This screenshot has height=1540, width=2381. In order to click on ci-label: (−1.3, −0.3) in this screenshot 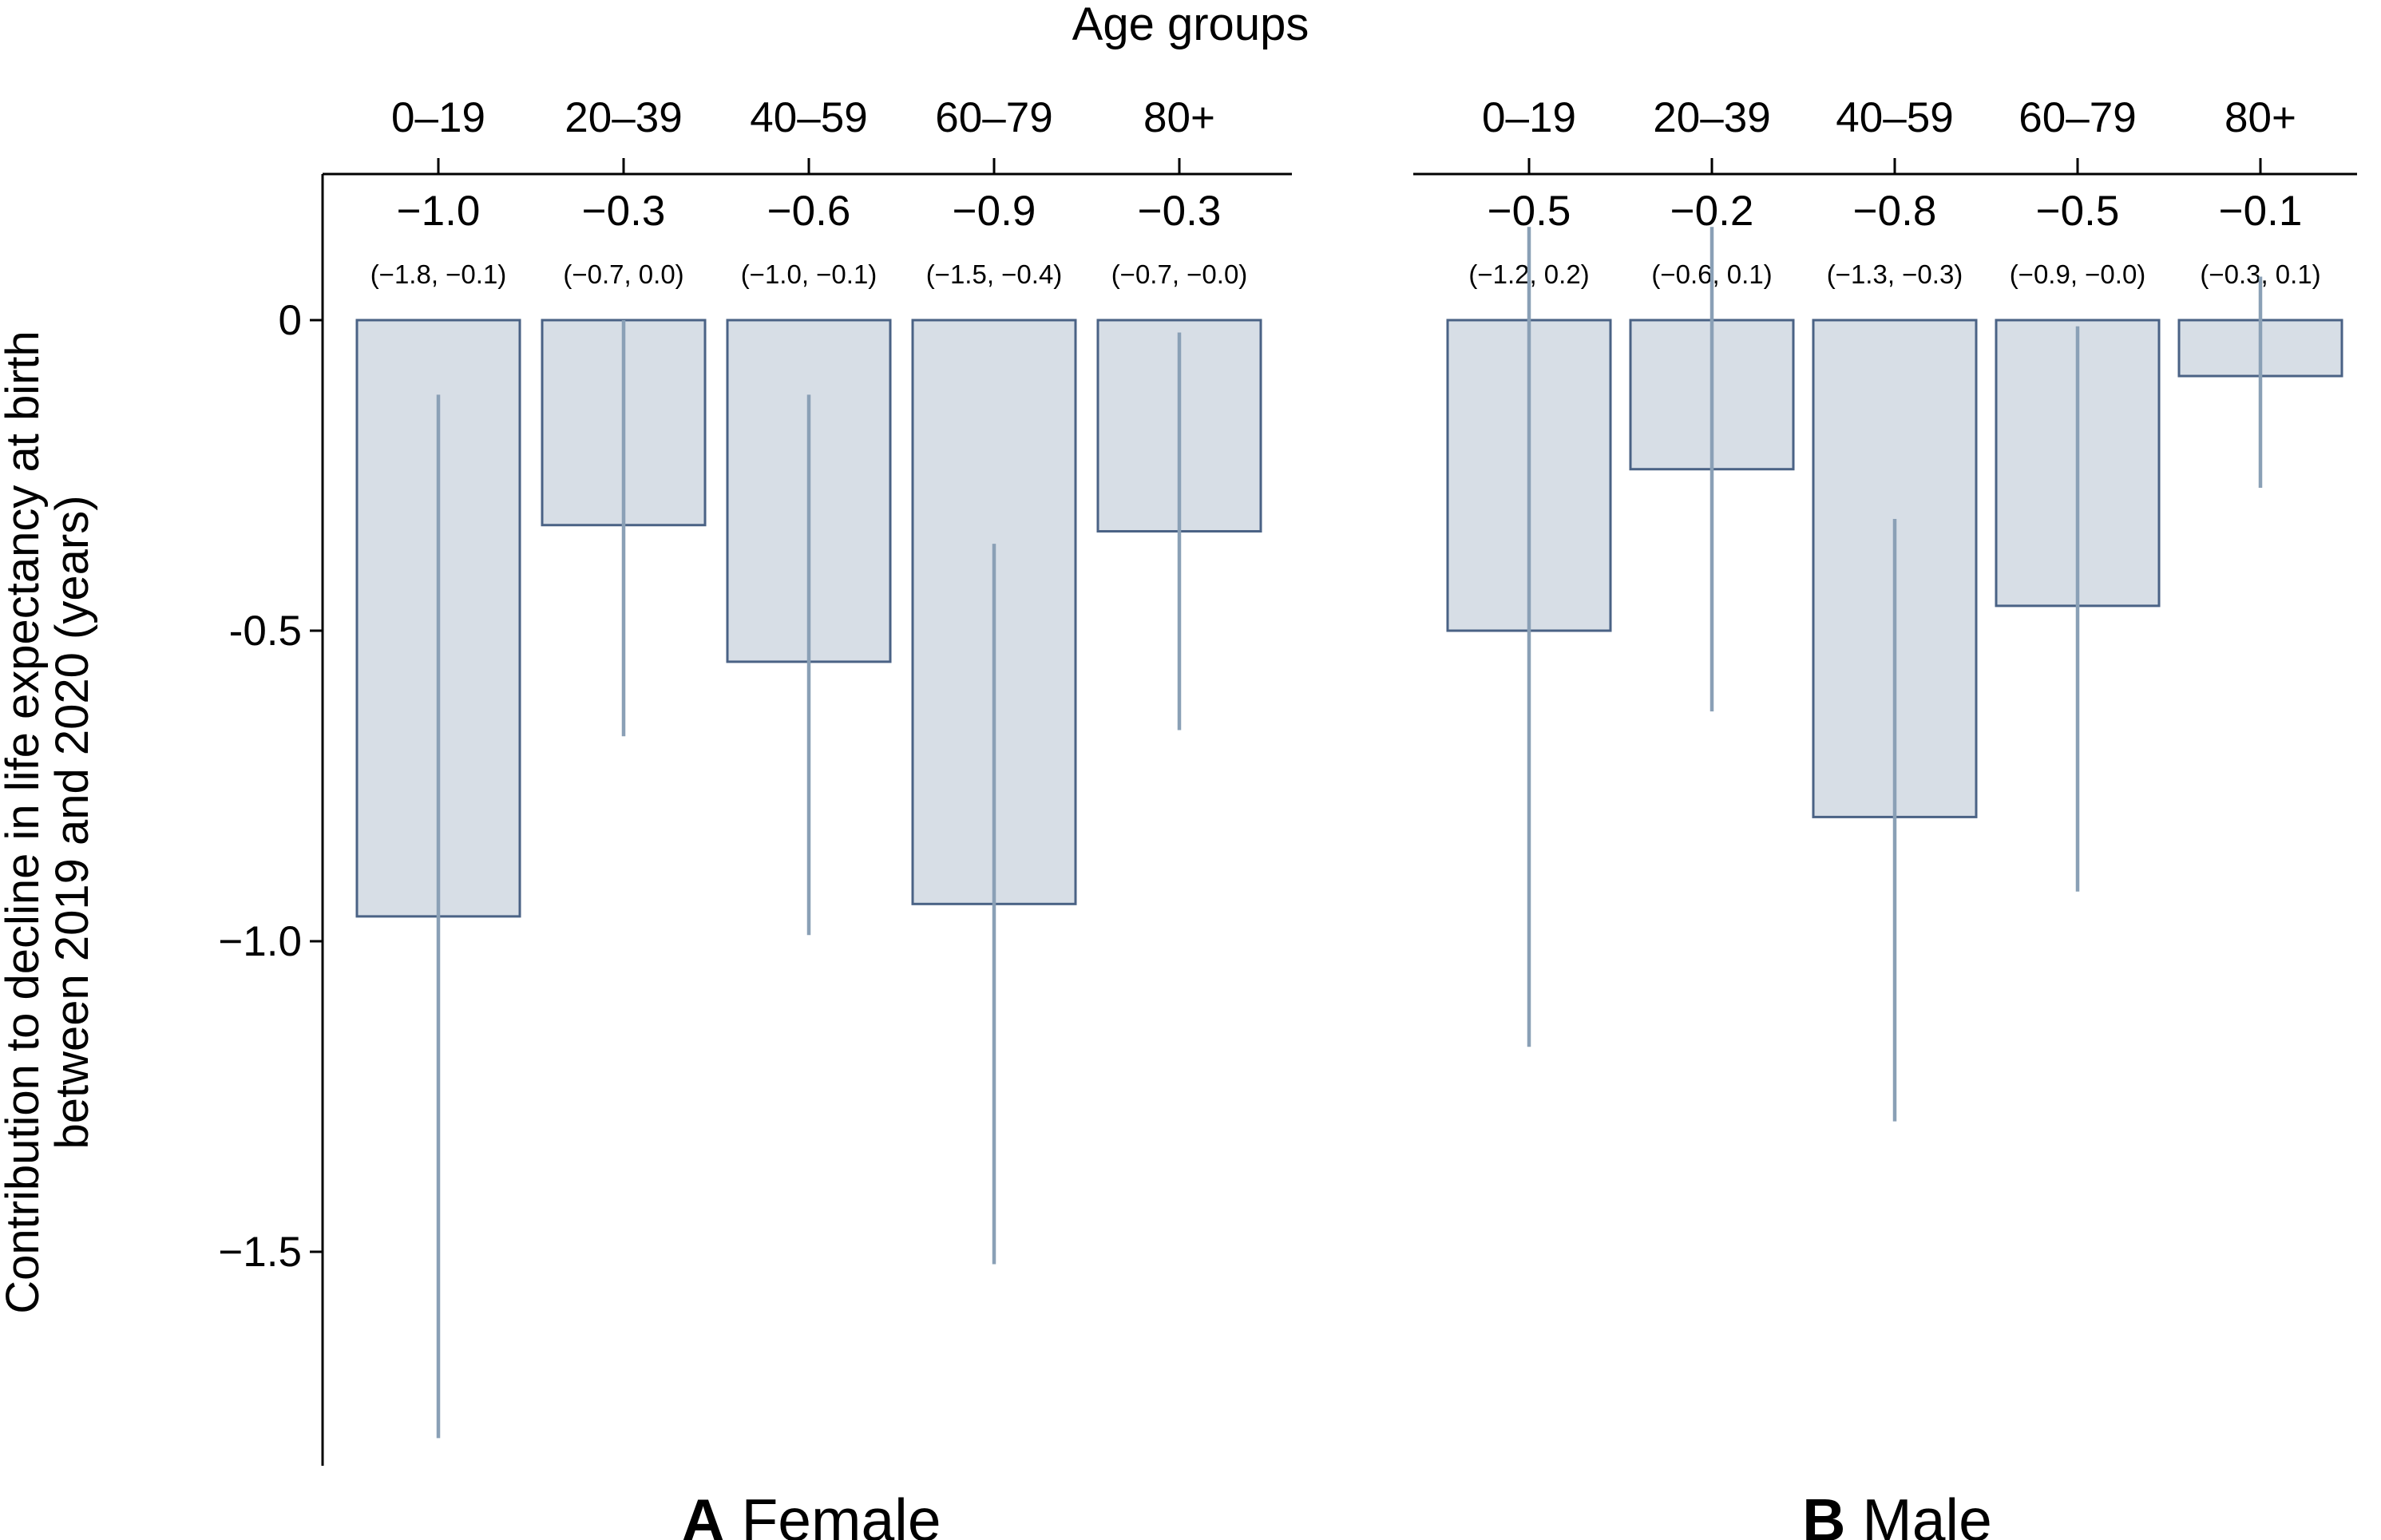, I will do `click(1895, 274)`.